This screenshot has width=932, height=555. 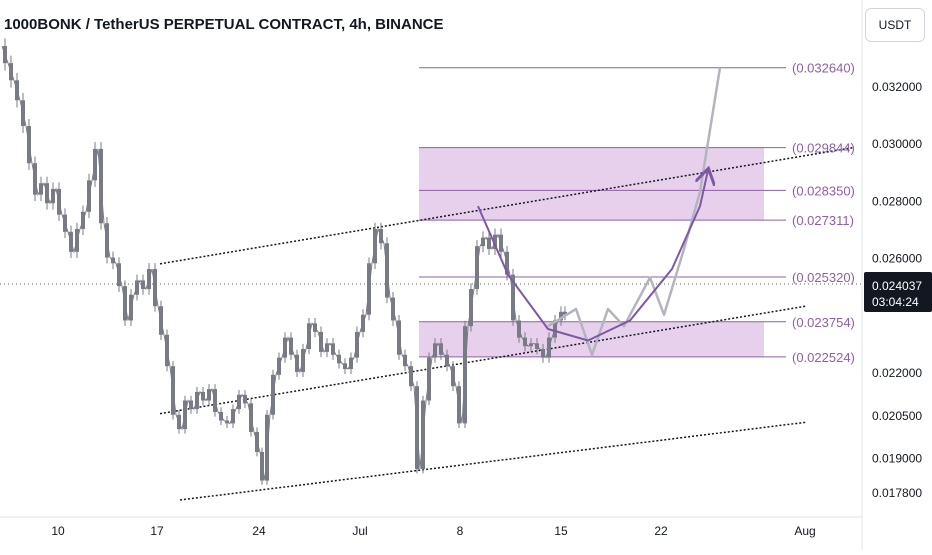 I want to click on projection-path, so click(x=634, y=212).